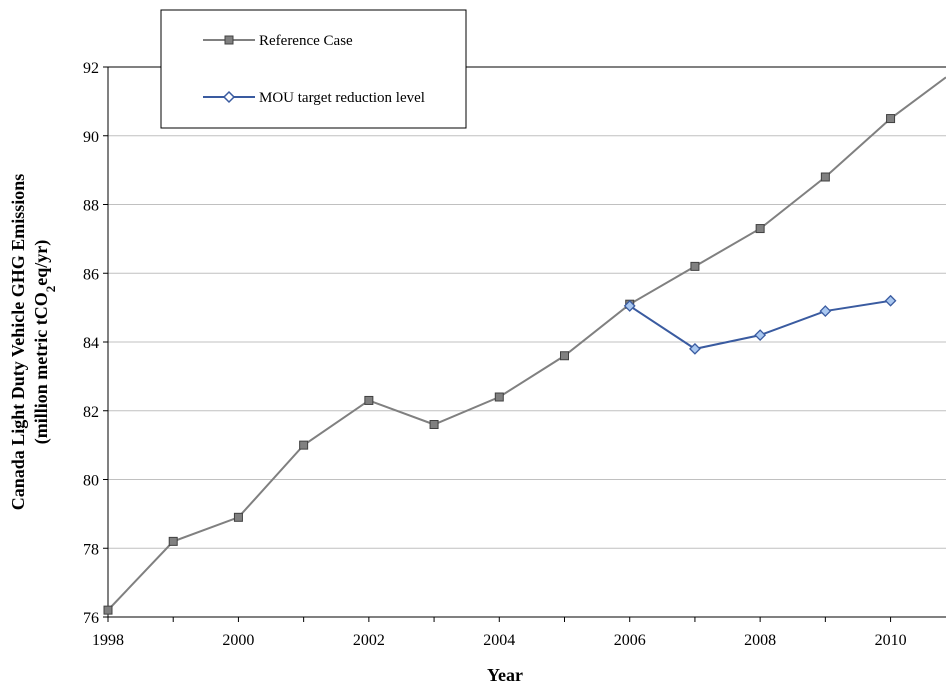 The image size is (946, 684). I want to click on x-tick-label-2010: 2010, so click(891, 640).